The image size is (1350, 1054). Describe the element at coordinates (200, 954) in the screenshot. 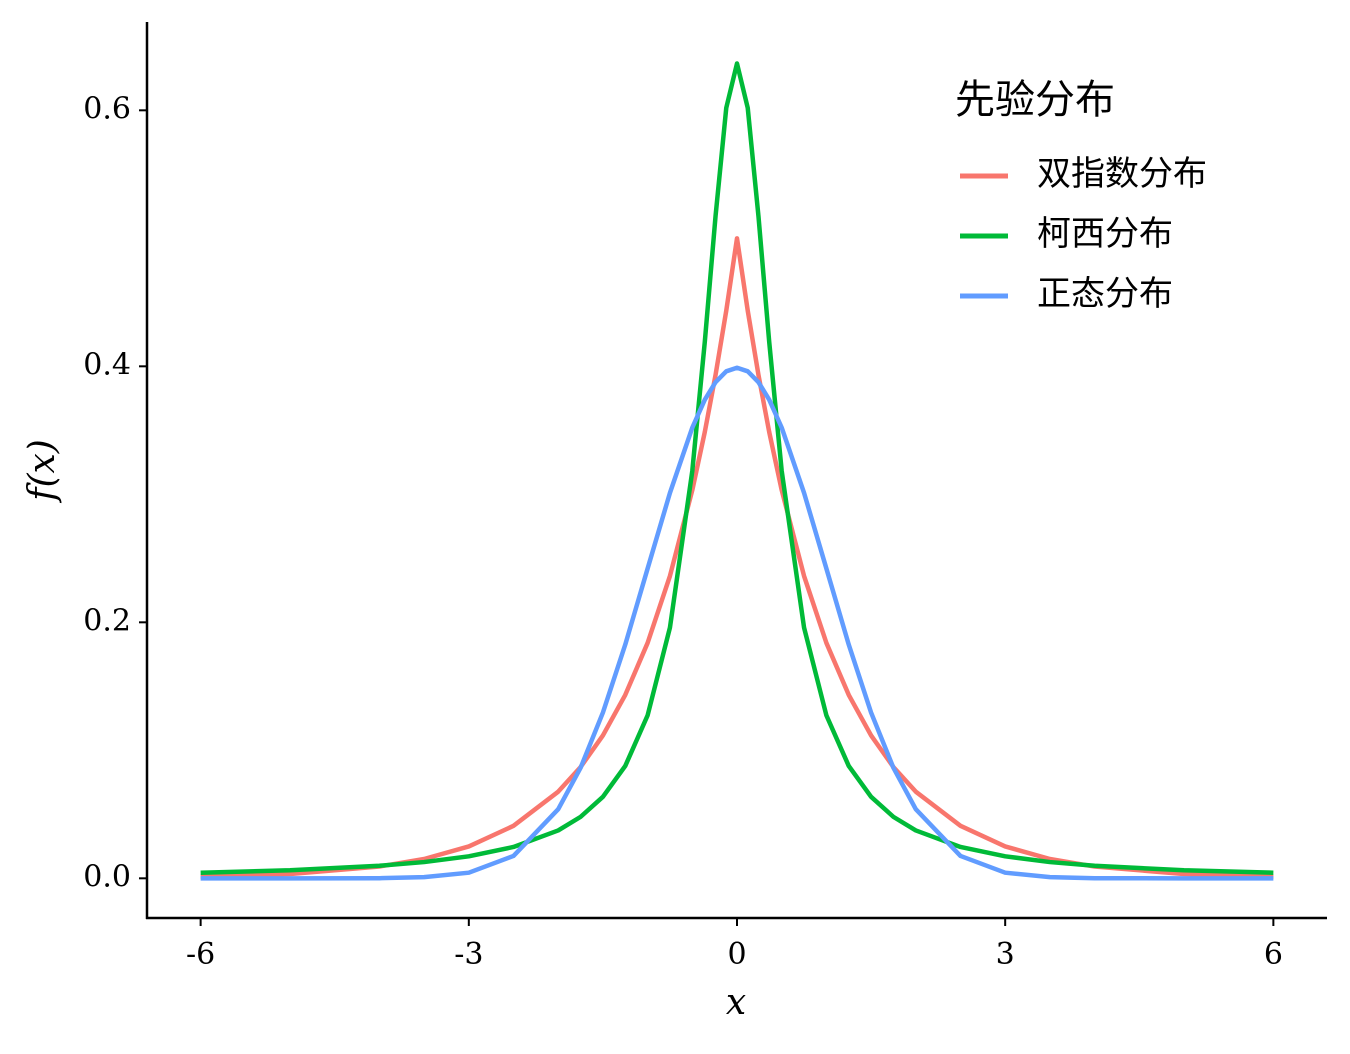

I see `x-tick-label: -6` at that location.